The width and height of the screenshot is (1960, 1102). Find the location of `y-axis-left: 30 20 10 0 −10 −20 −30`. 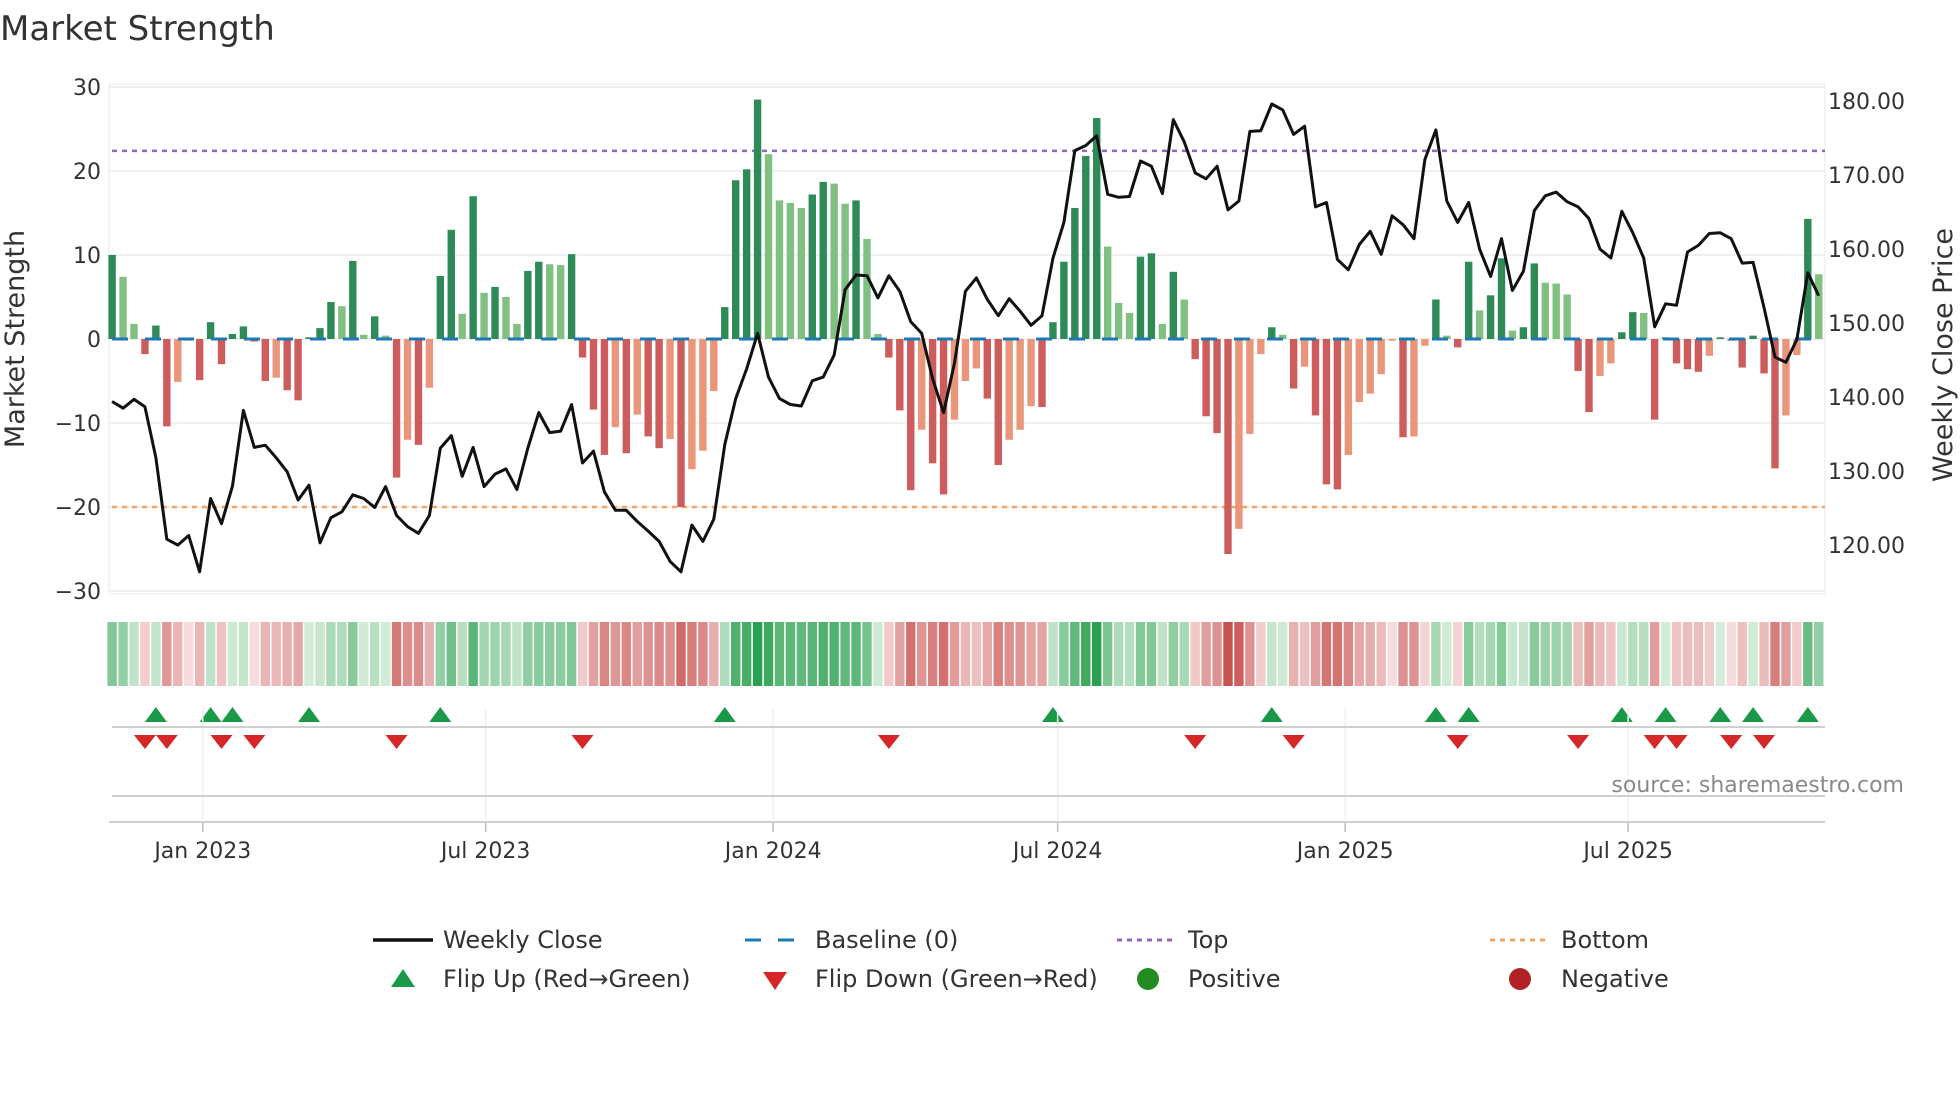

y-axis-left: 30 20 10 0 −10 −20 −30 is located at coordinates (78, 340).